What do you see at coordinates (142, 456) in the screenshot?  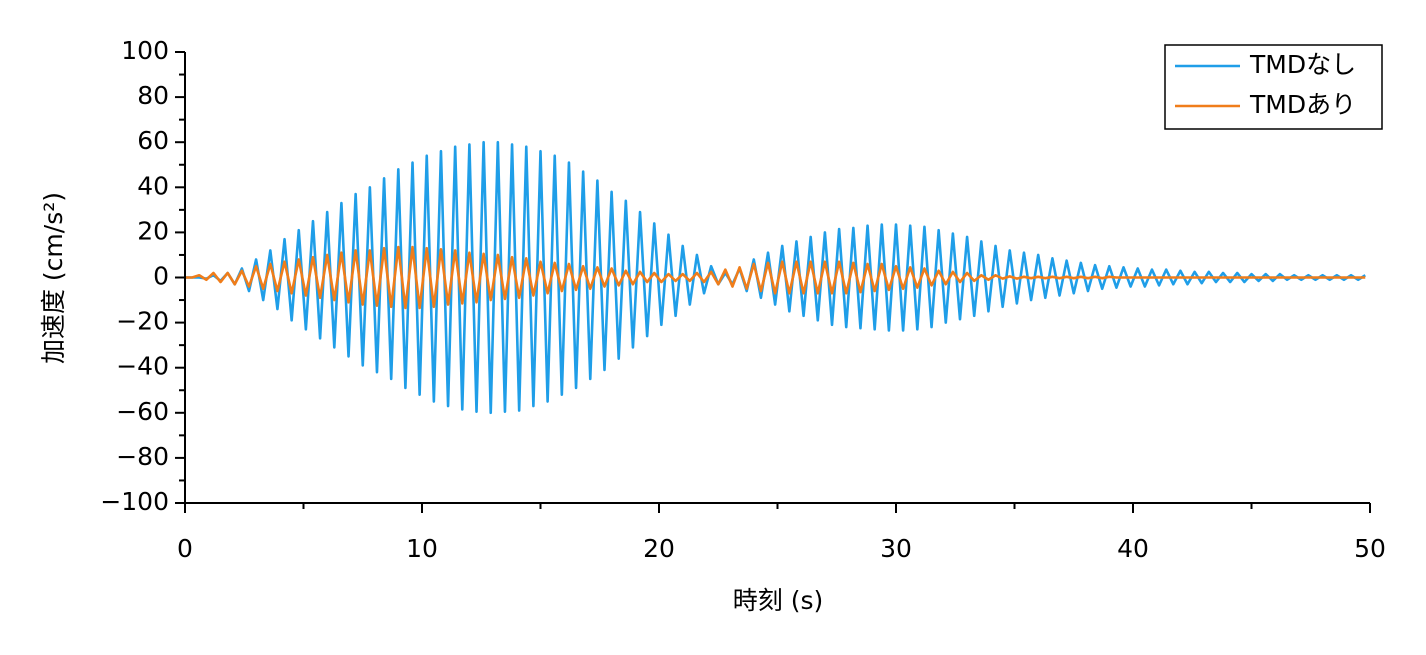 I see `y-tick-label: −80` at bounding box center [142, 456].